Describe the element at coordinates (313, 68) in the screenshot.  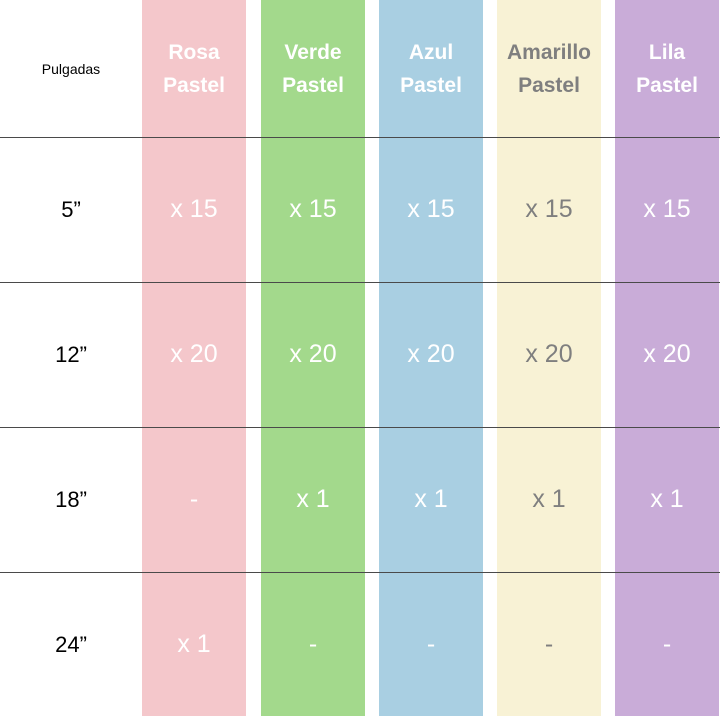
I see `column-header: Verde Pastel` at that location.